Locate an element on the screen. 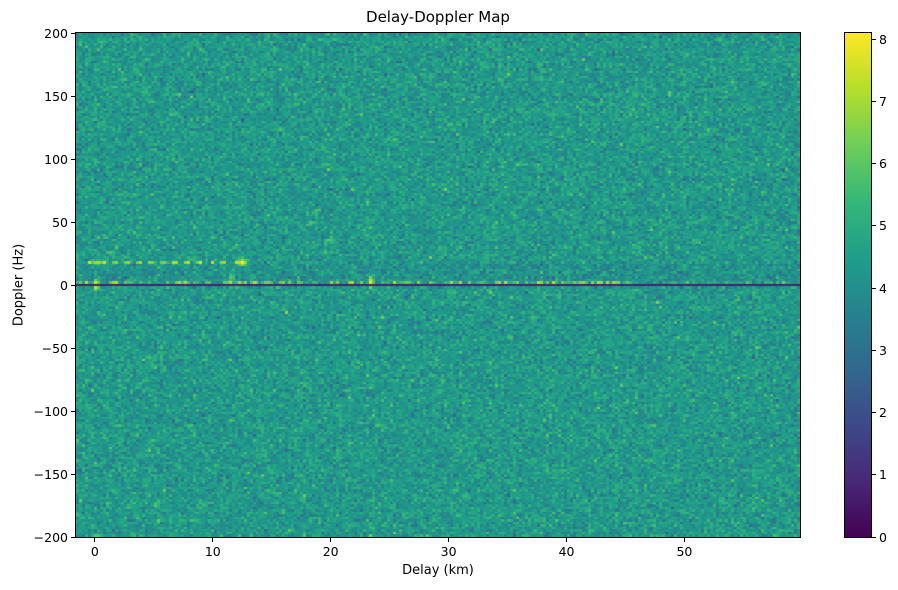 Image resolution: width=898 pixels, height=590 pixels. y-tick-label: −50 is located at coordinates (54, 348).